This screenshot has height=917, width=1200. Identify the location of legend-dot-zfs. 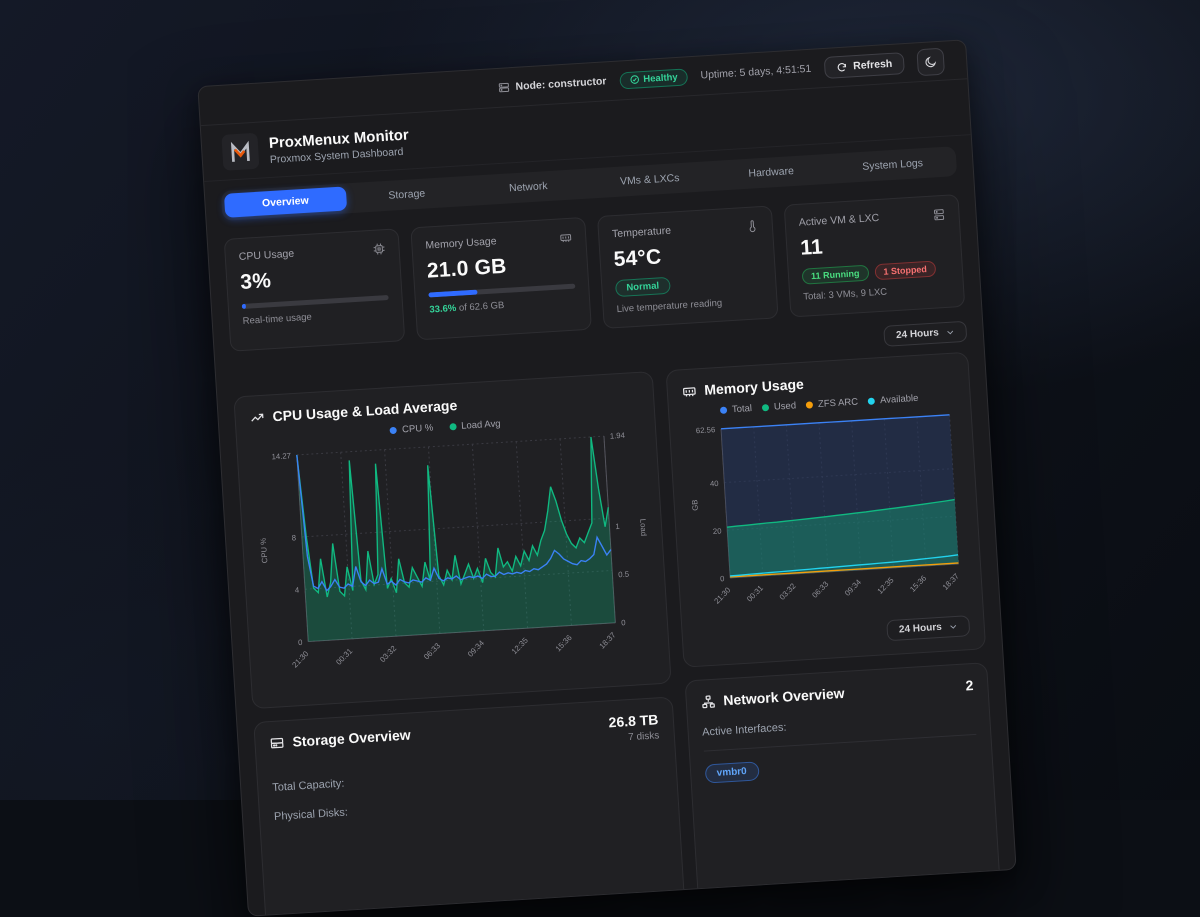
(809, 404).